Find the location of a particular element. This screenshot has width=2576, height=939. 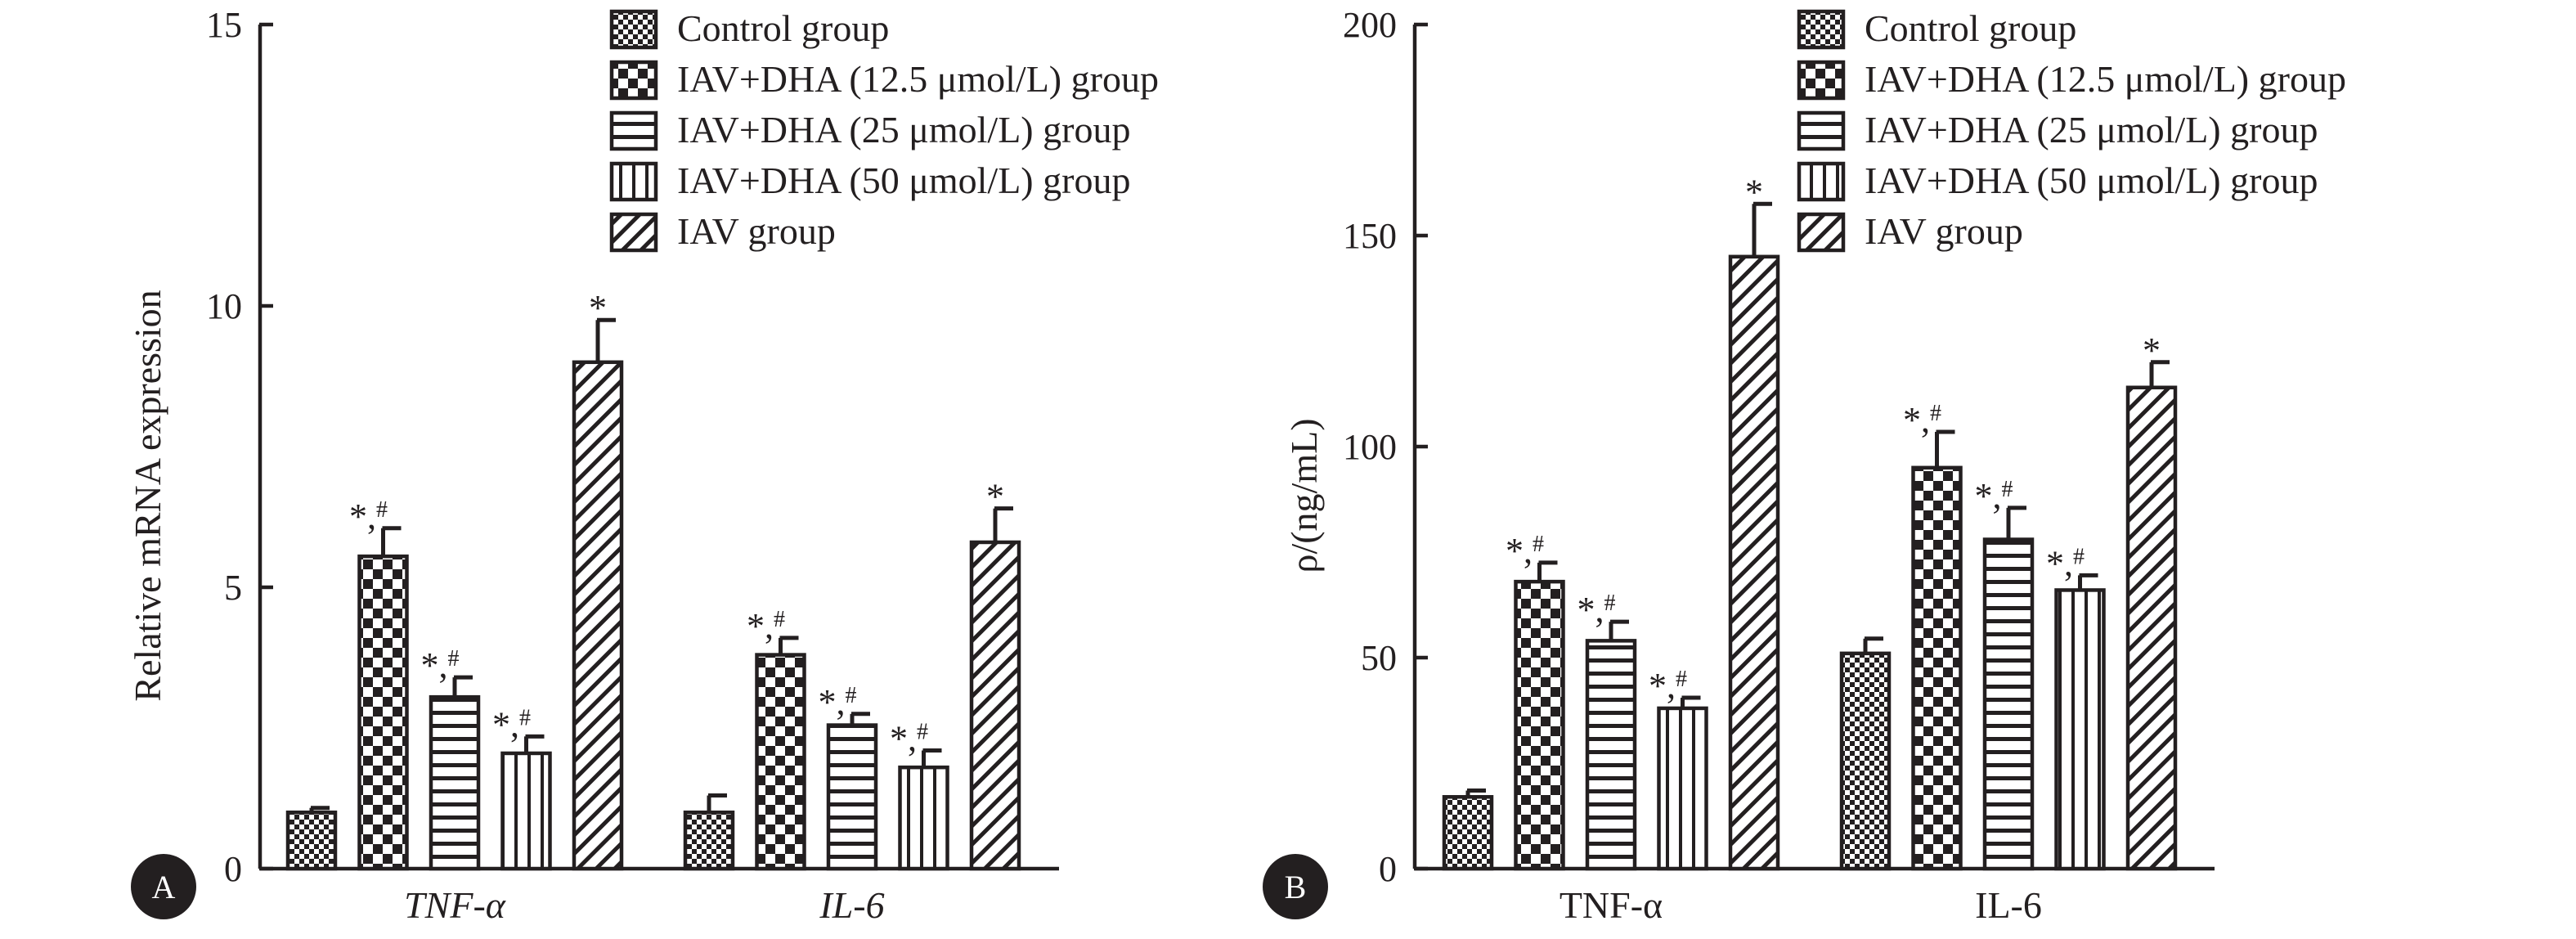

y-tick-label: 5 is located at coordinates (233, 588).